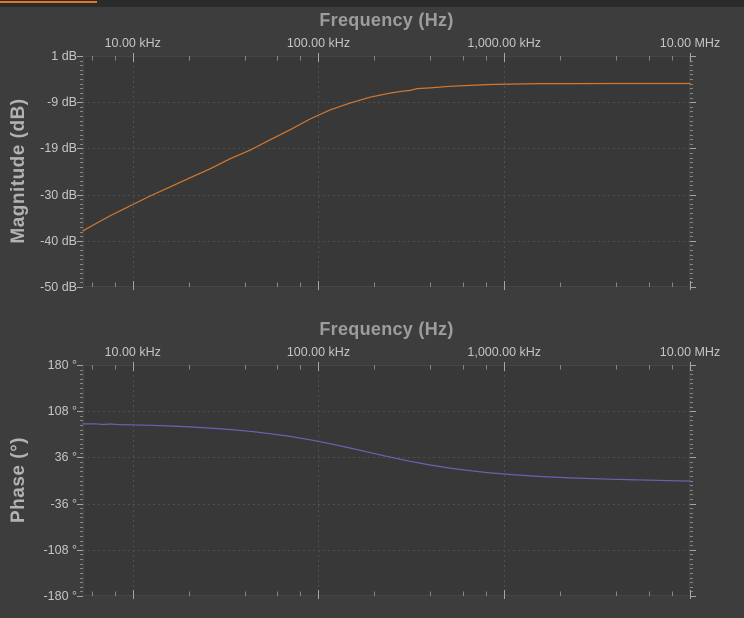  I want to click on phase-chart-title: Frequency (Hz), so click(386, 329).